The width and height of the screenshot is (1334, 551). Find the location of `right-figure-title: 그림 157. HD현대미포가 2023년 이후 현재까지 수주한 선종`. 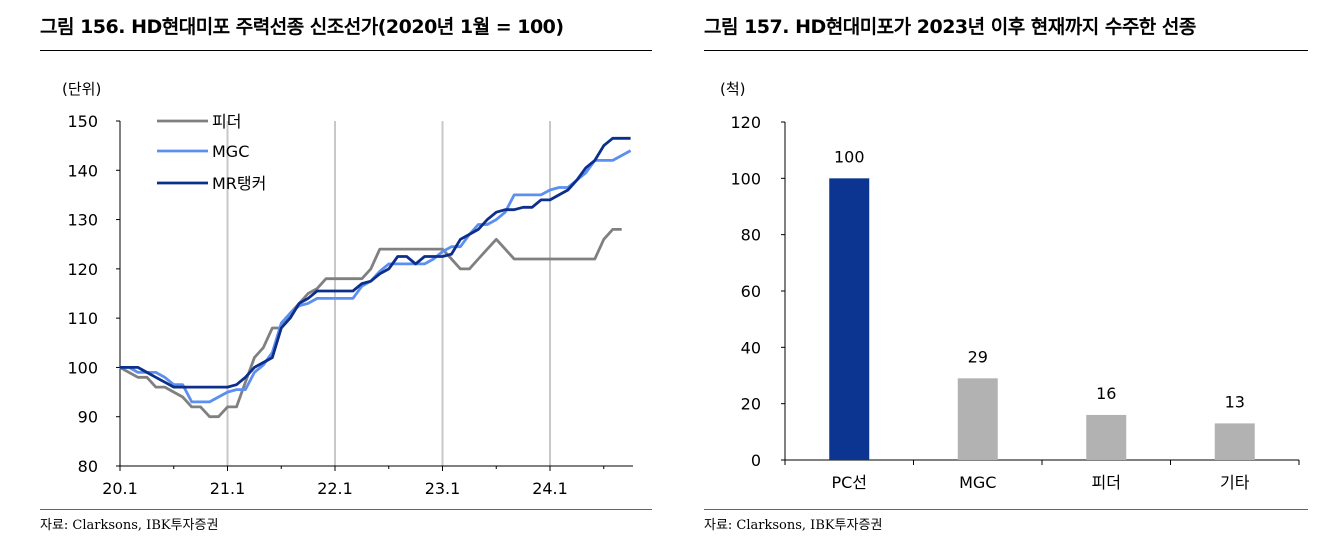

right-figure-title: 그림 157. HD현대미포가 2023년 이후 현재까지 수주한 선종 is located at coordinates (950, 27).